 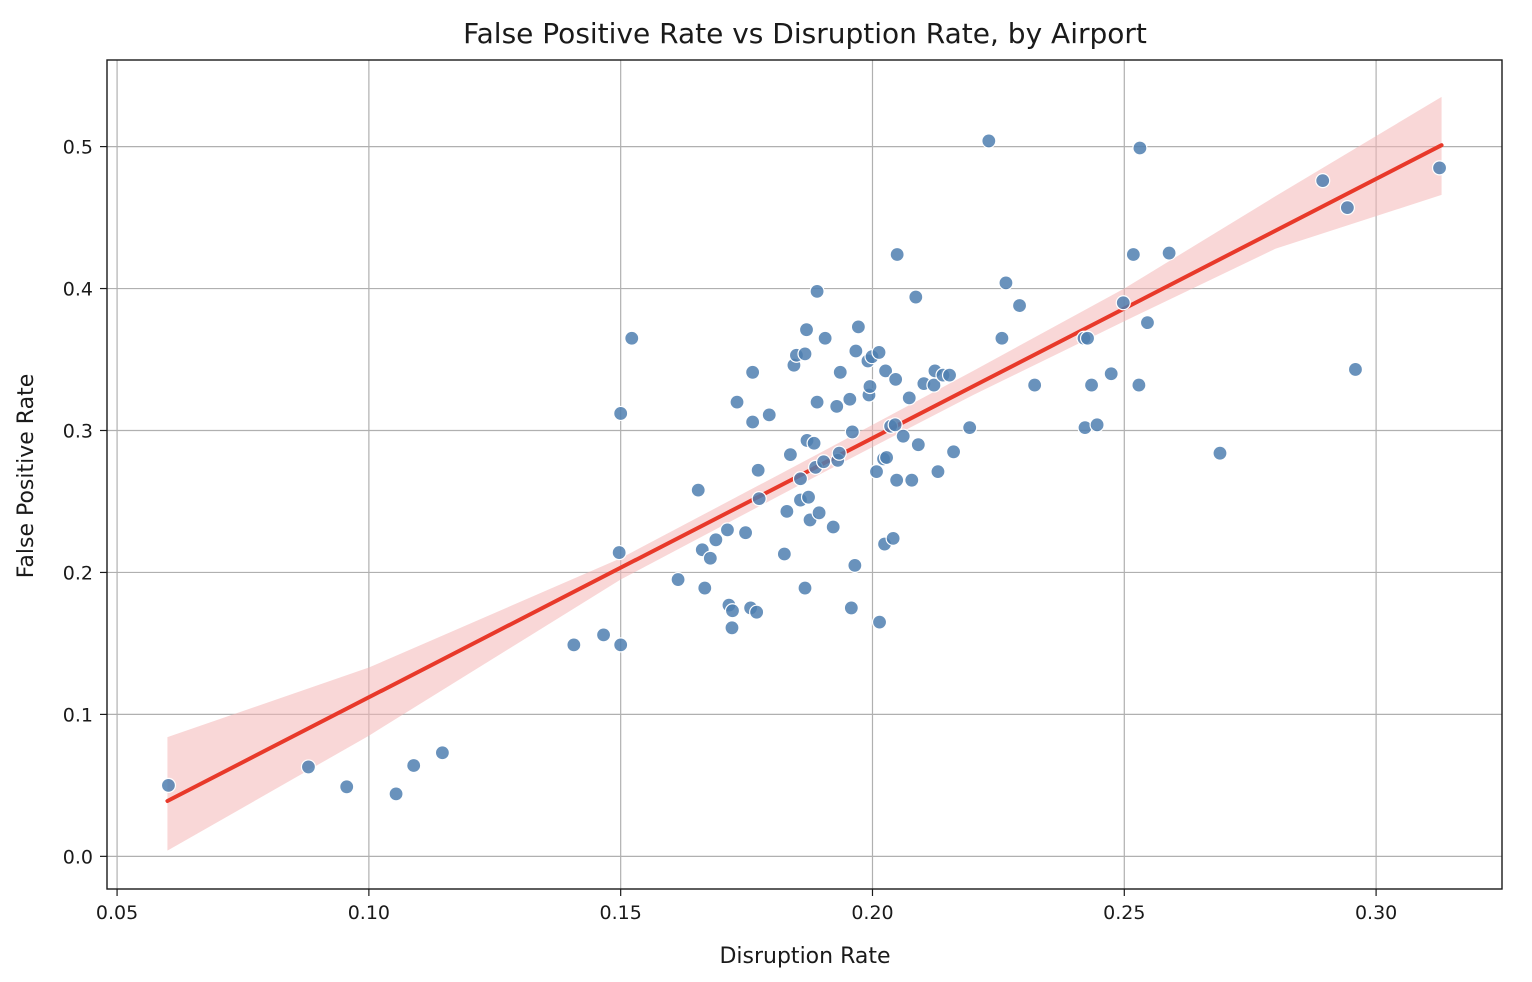 I want to click on x-axis-label: Disruption Rate, so click(x=804, y=956).